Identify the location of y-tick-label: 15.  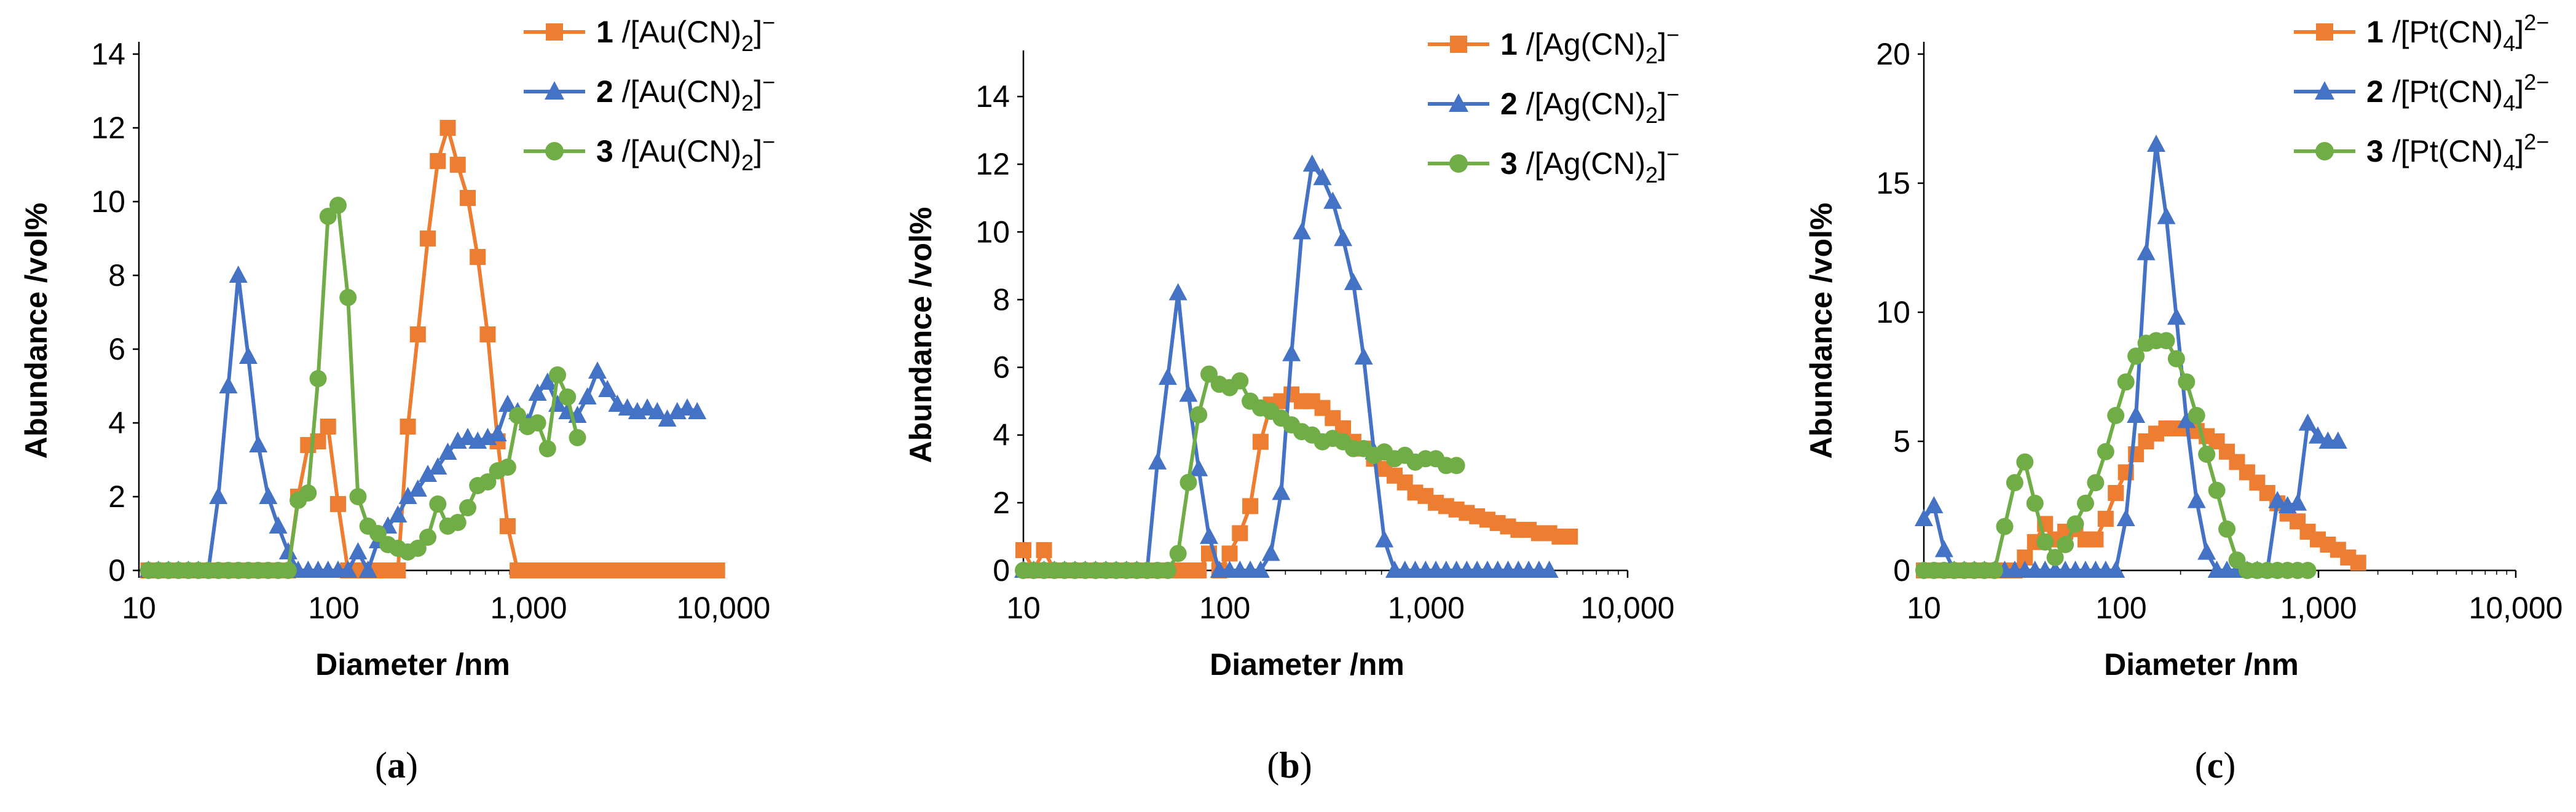
(1893, 183).